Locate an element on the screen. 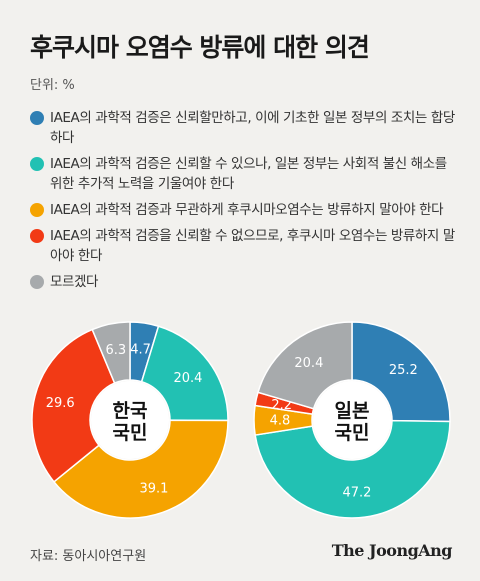 The height and width of the screenshot is (581, 480). slice-value-label: 47.2 is located at coordinates (357, 492).